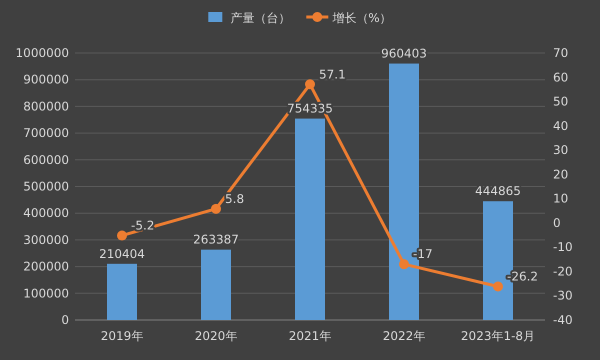 This screenshot has width=600, height=360. I want to click on y-tick-label: 700000, so click(46, 133).